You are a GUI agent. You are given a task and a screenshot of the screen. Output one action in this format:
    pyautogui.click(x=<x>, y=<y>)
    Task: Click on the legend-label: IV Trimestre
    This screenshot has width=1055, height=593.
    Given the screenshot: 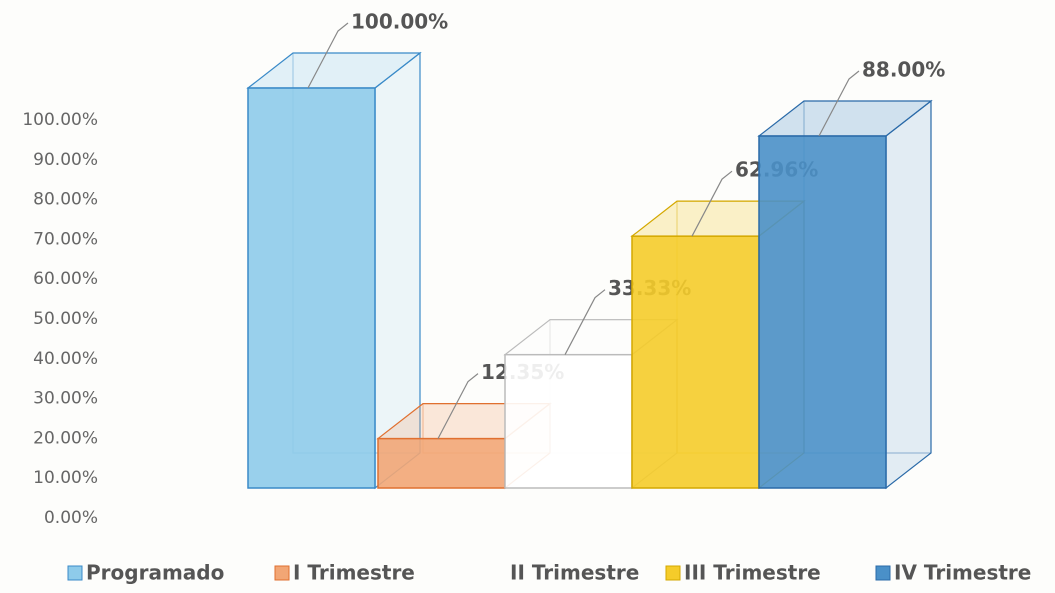 What is the action you would take?
    pyautogui.click(x=962, y=573)
    